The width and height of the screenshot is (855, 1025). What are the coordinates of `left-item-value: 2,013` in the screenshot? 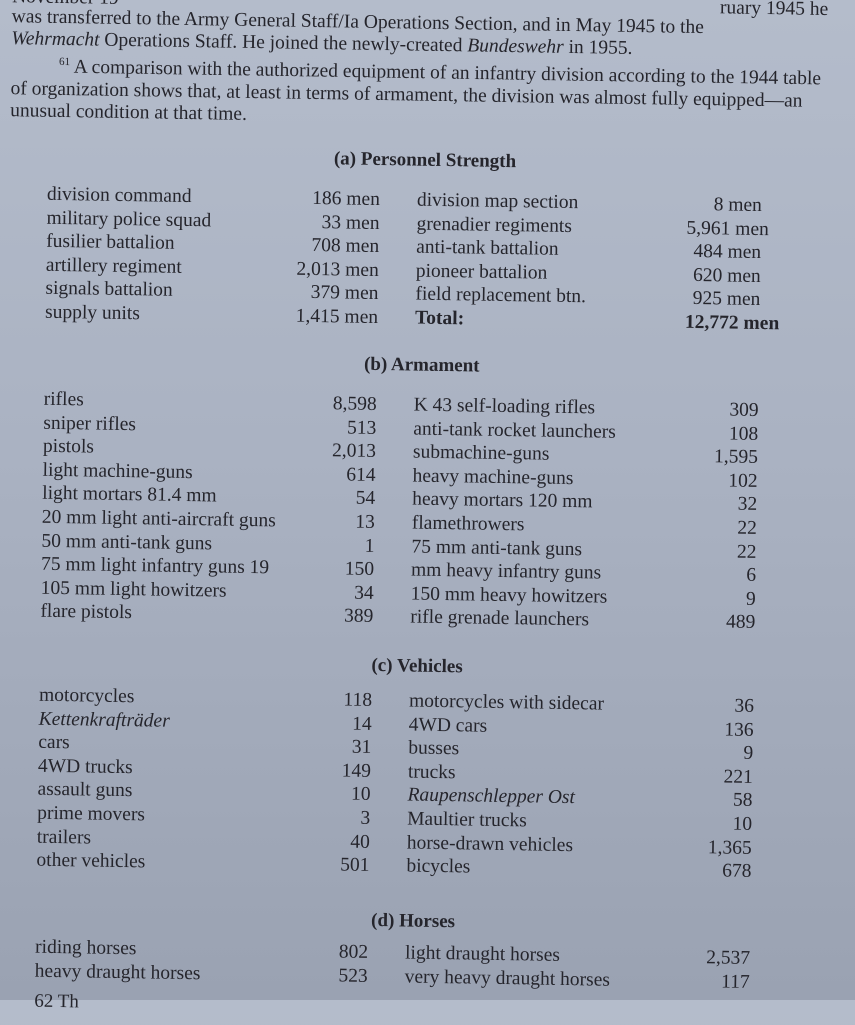 It's located at (354, 451).